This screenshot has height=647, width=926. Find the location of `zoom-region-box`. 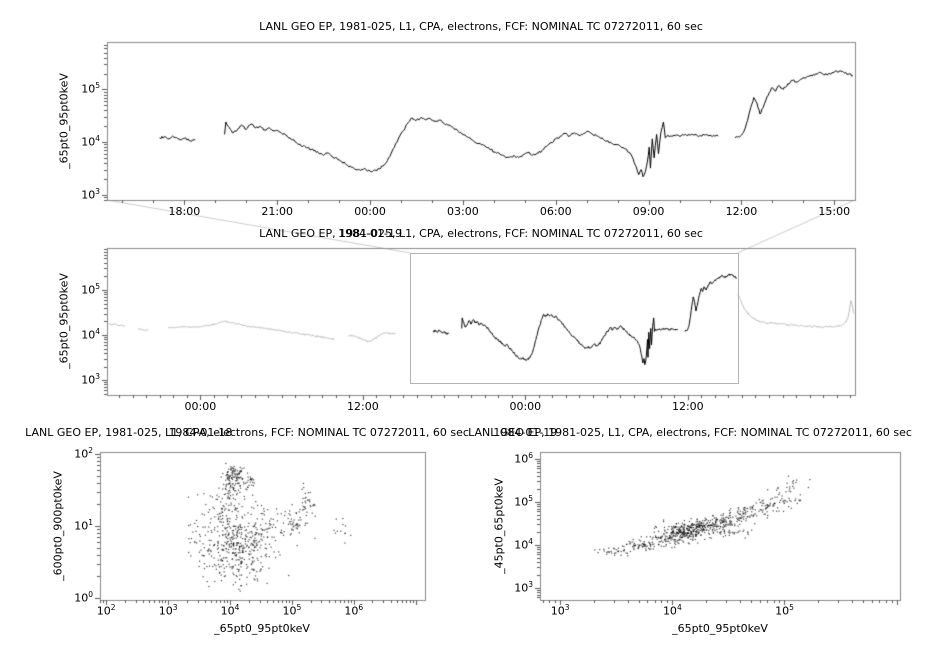

zoom-region-box is located at coordinates (574, 318).